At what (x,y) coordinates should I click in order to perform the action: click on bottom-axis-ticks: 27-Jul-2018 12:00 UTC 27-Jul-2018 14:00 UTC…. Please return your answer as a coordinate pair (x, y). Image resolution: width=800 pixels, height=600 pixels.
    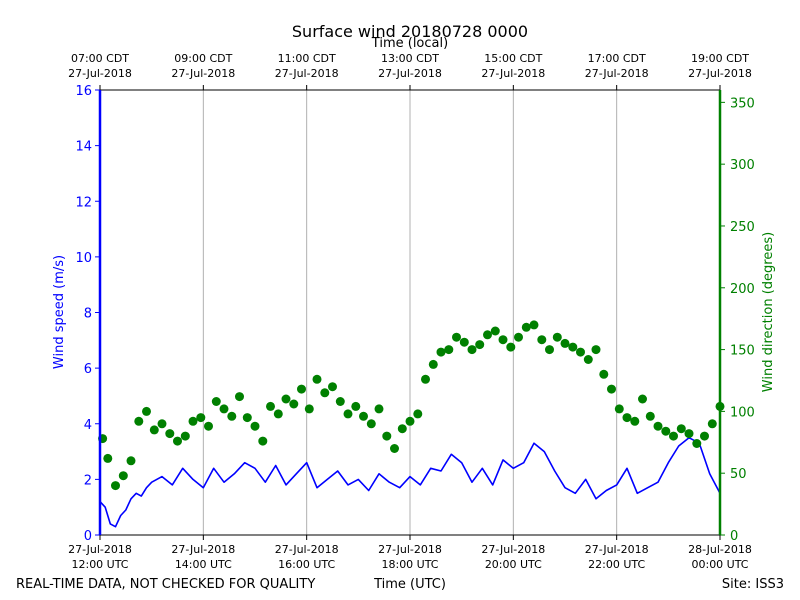
    Looking at the image, I should click on (410, 553).